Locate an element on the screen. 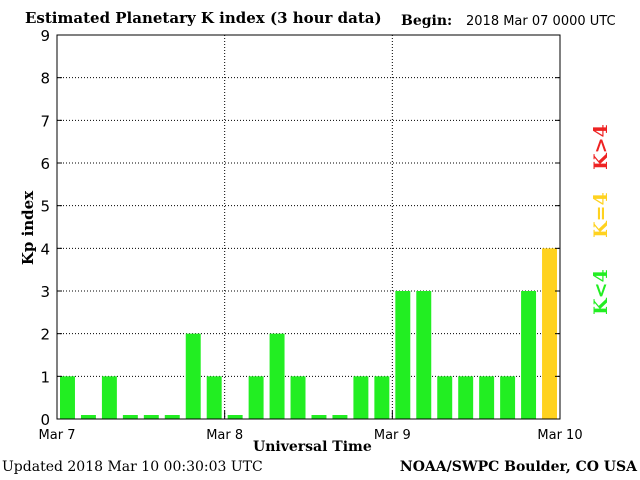 The height and width of the screenshot is (480, 640). credit-text: NOAA/SWPC Boulder, CO USA is located at coordinates (518, 467).